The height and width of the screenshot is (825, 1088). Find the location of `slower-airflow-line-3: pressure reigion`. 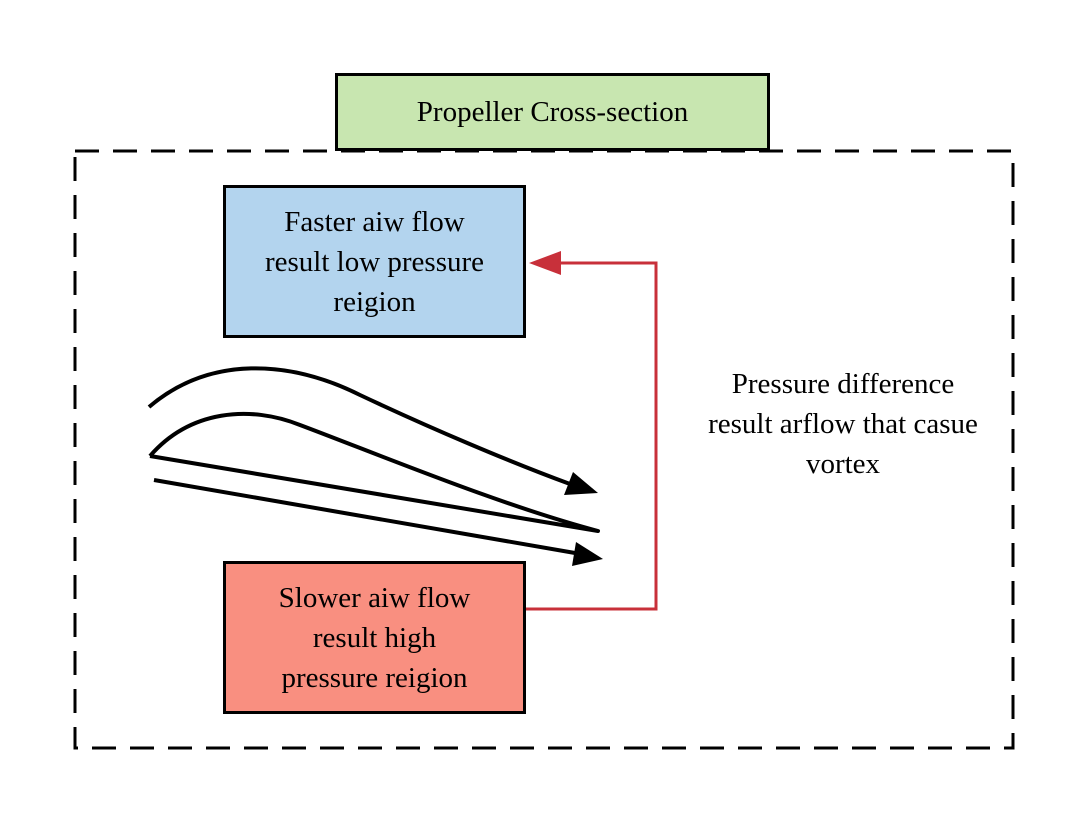

slower-airflow-line-3: pressure reigion is located at coordinates (374, 677).